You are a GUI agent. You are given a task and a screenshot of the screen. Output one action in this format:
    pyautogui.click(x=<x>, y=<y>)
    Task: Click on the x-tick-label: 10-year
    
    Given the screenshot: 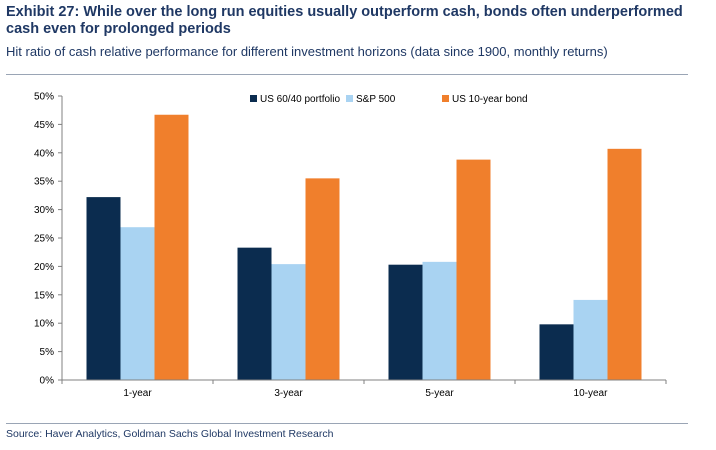 What is the action you would take?
    pyautogui.click(x=591, y=393)
    